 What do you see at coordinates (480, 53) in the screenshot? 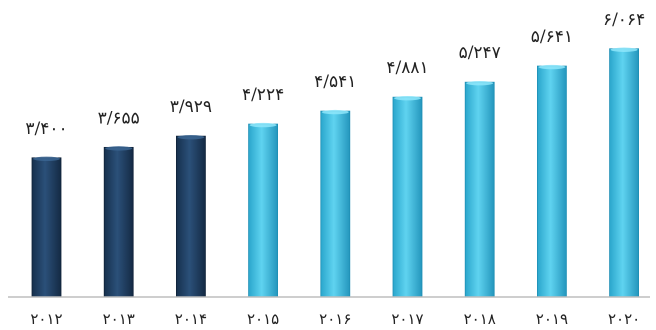
I see `data-label-۲۰۱۸: ۵/۲۴۷` at bounding box center [480, 53].